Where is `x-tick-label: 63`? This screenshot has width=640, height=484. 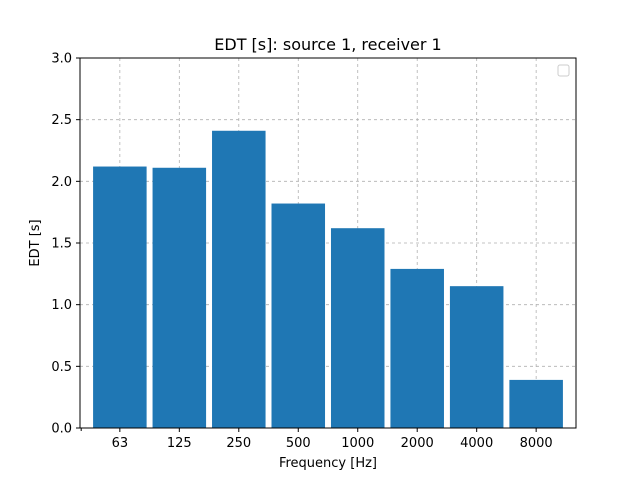 x-tick-label: 63 is located at coordinates (120, 443).